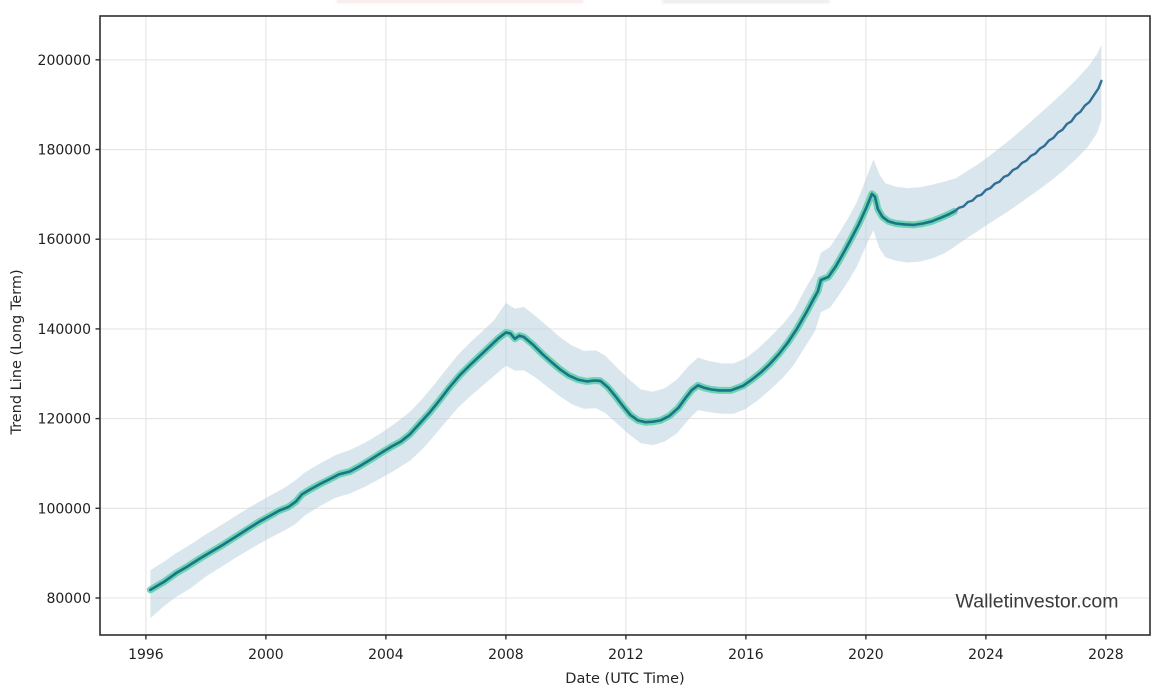 This screenshot has width=1168, height=700. I want to click on y-tick-label: 120000, so click(64, 420).